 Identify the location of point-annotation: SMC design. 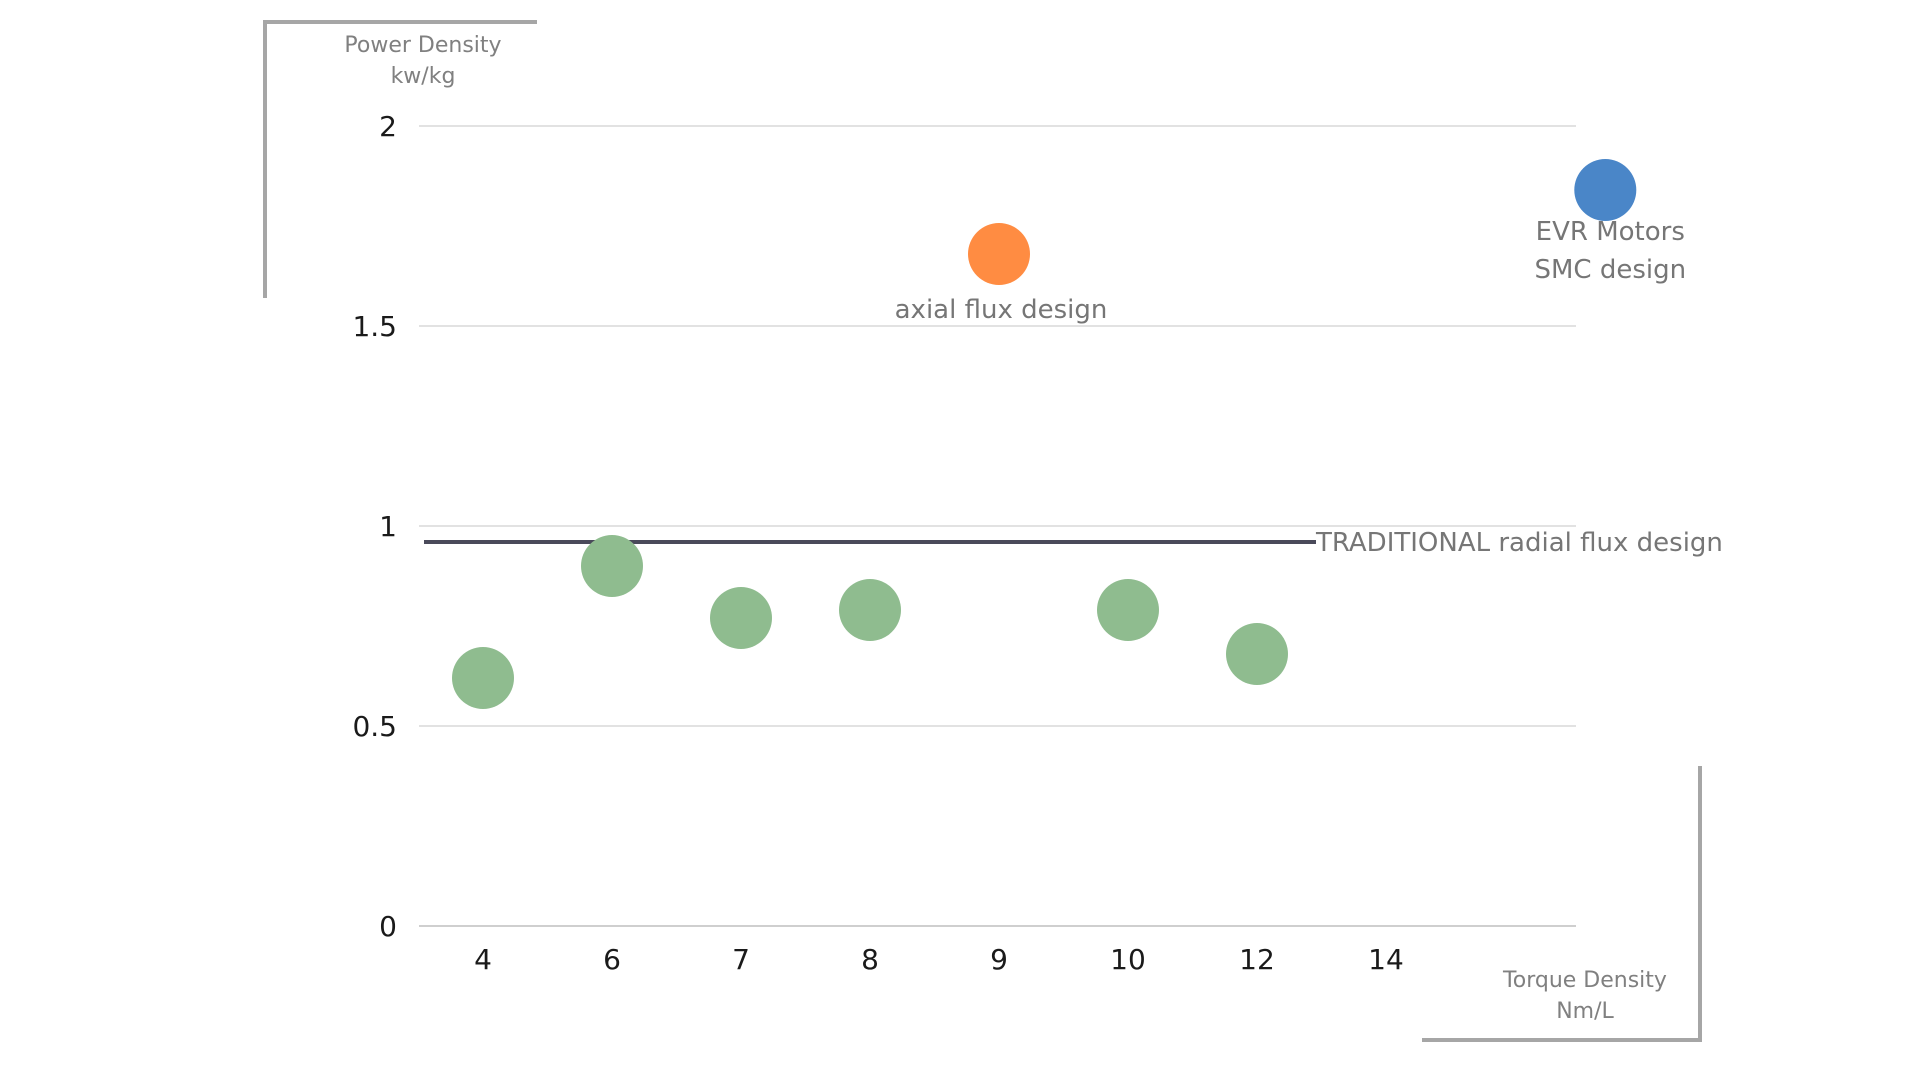
(1610, 270).